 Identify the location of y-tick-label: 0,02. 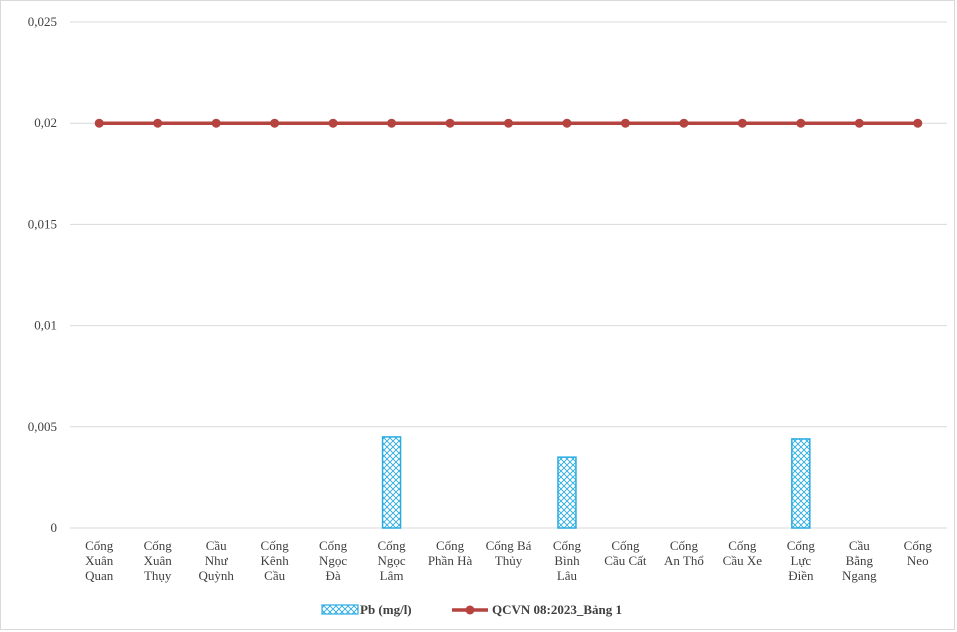
(45, 122).